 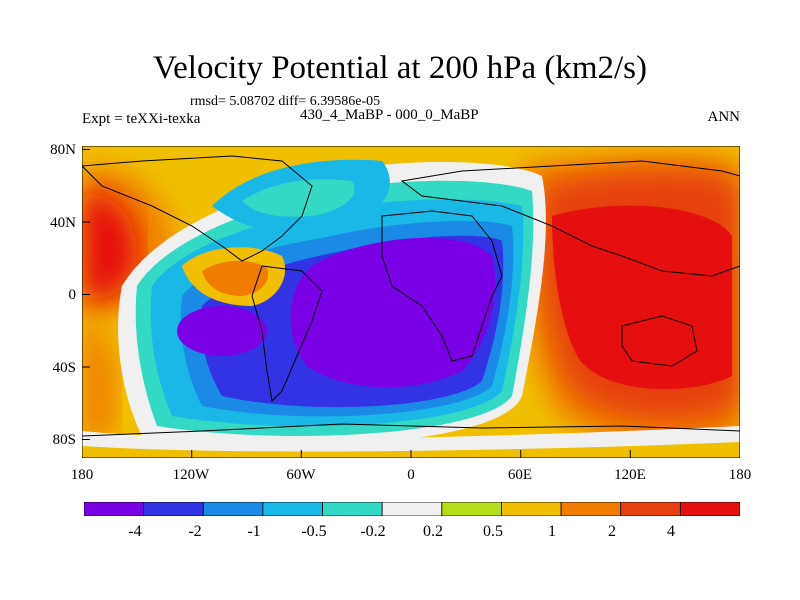 I want to click on season-label: ANN, so click(x=724, y=117).